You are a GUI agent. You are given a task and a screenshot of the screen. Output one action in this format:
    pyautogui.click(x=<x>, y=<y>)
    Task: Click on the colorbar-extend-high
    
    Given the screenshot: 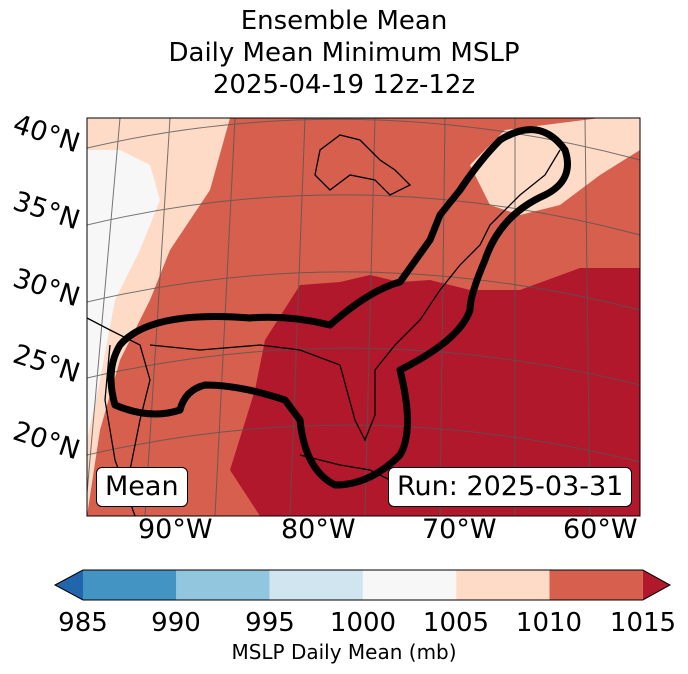 What is the action you would take?
    pyautogui.click(x=656, y=585)
    